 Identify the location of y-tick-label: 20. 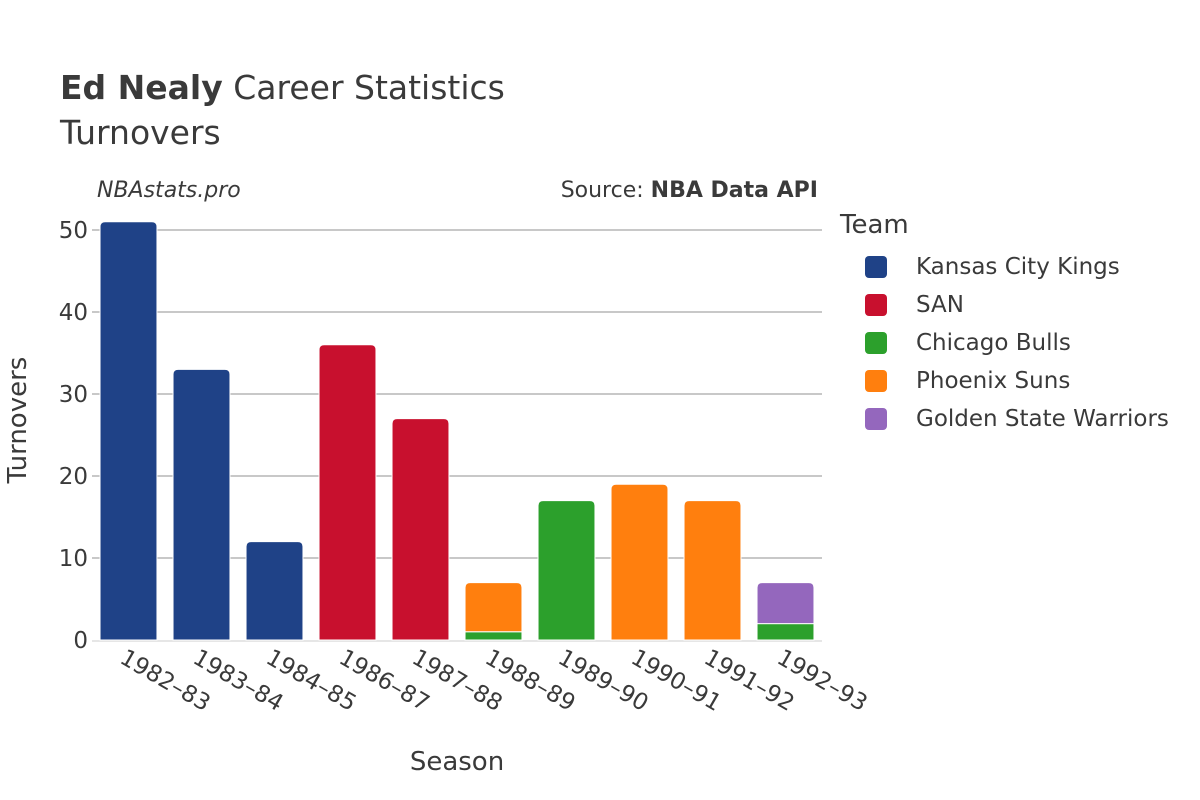
(73, 477).